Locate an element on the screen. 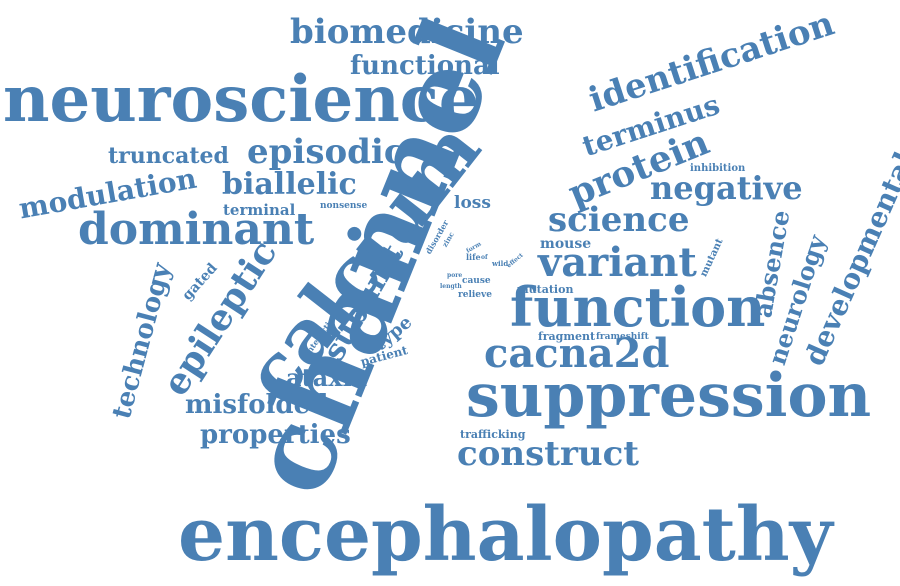 The width and height of the screenshot is (900, 586). word-life: life is located at coordinates (473, 257).